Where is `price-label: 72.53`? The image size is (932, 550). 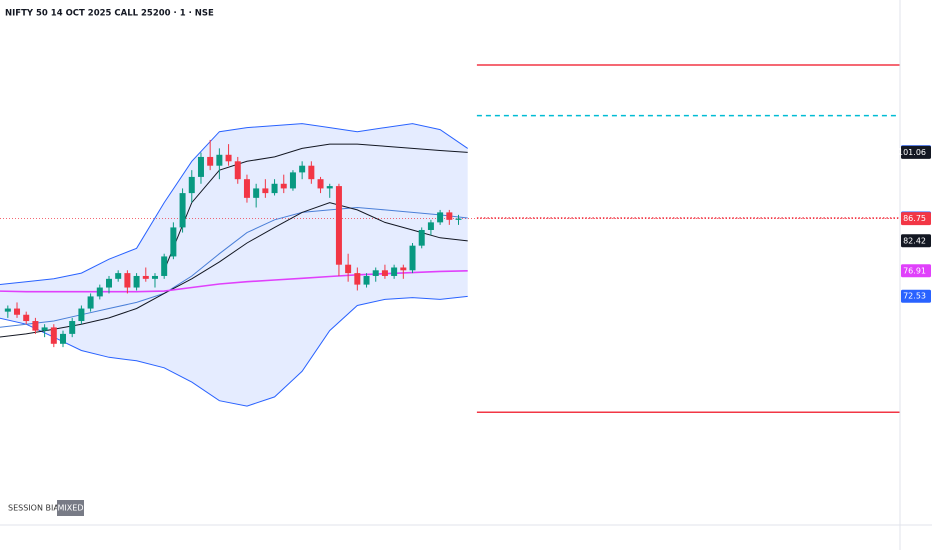
price-label: 72.53 is located at coordinates (914, 296).